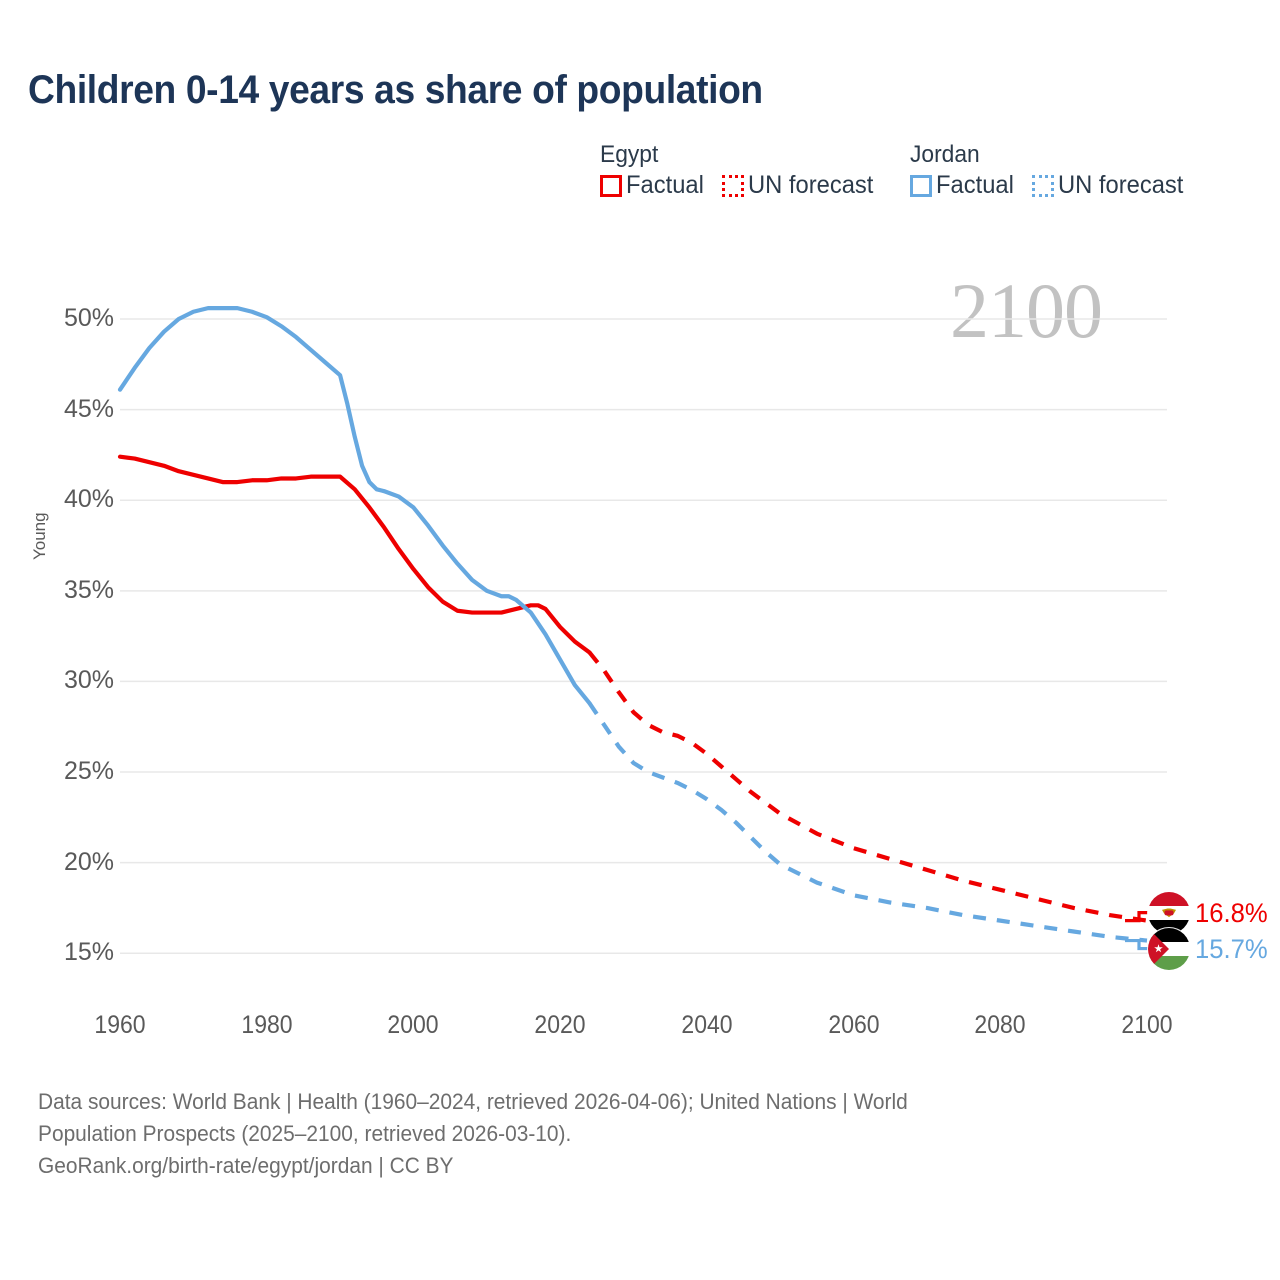  What do you see at coordinates (88, 861) in the screenshot?
I see `y-axis-tick-label: 20%` at bounding box center [88, 861].